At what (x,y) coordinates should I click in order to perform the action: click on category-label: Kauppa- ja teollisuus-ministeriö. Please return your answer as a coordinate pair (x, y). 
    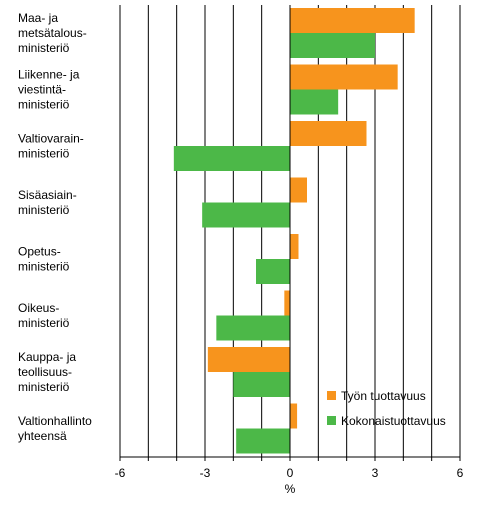
    Looking at the image, I should click on (47, 372).